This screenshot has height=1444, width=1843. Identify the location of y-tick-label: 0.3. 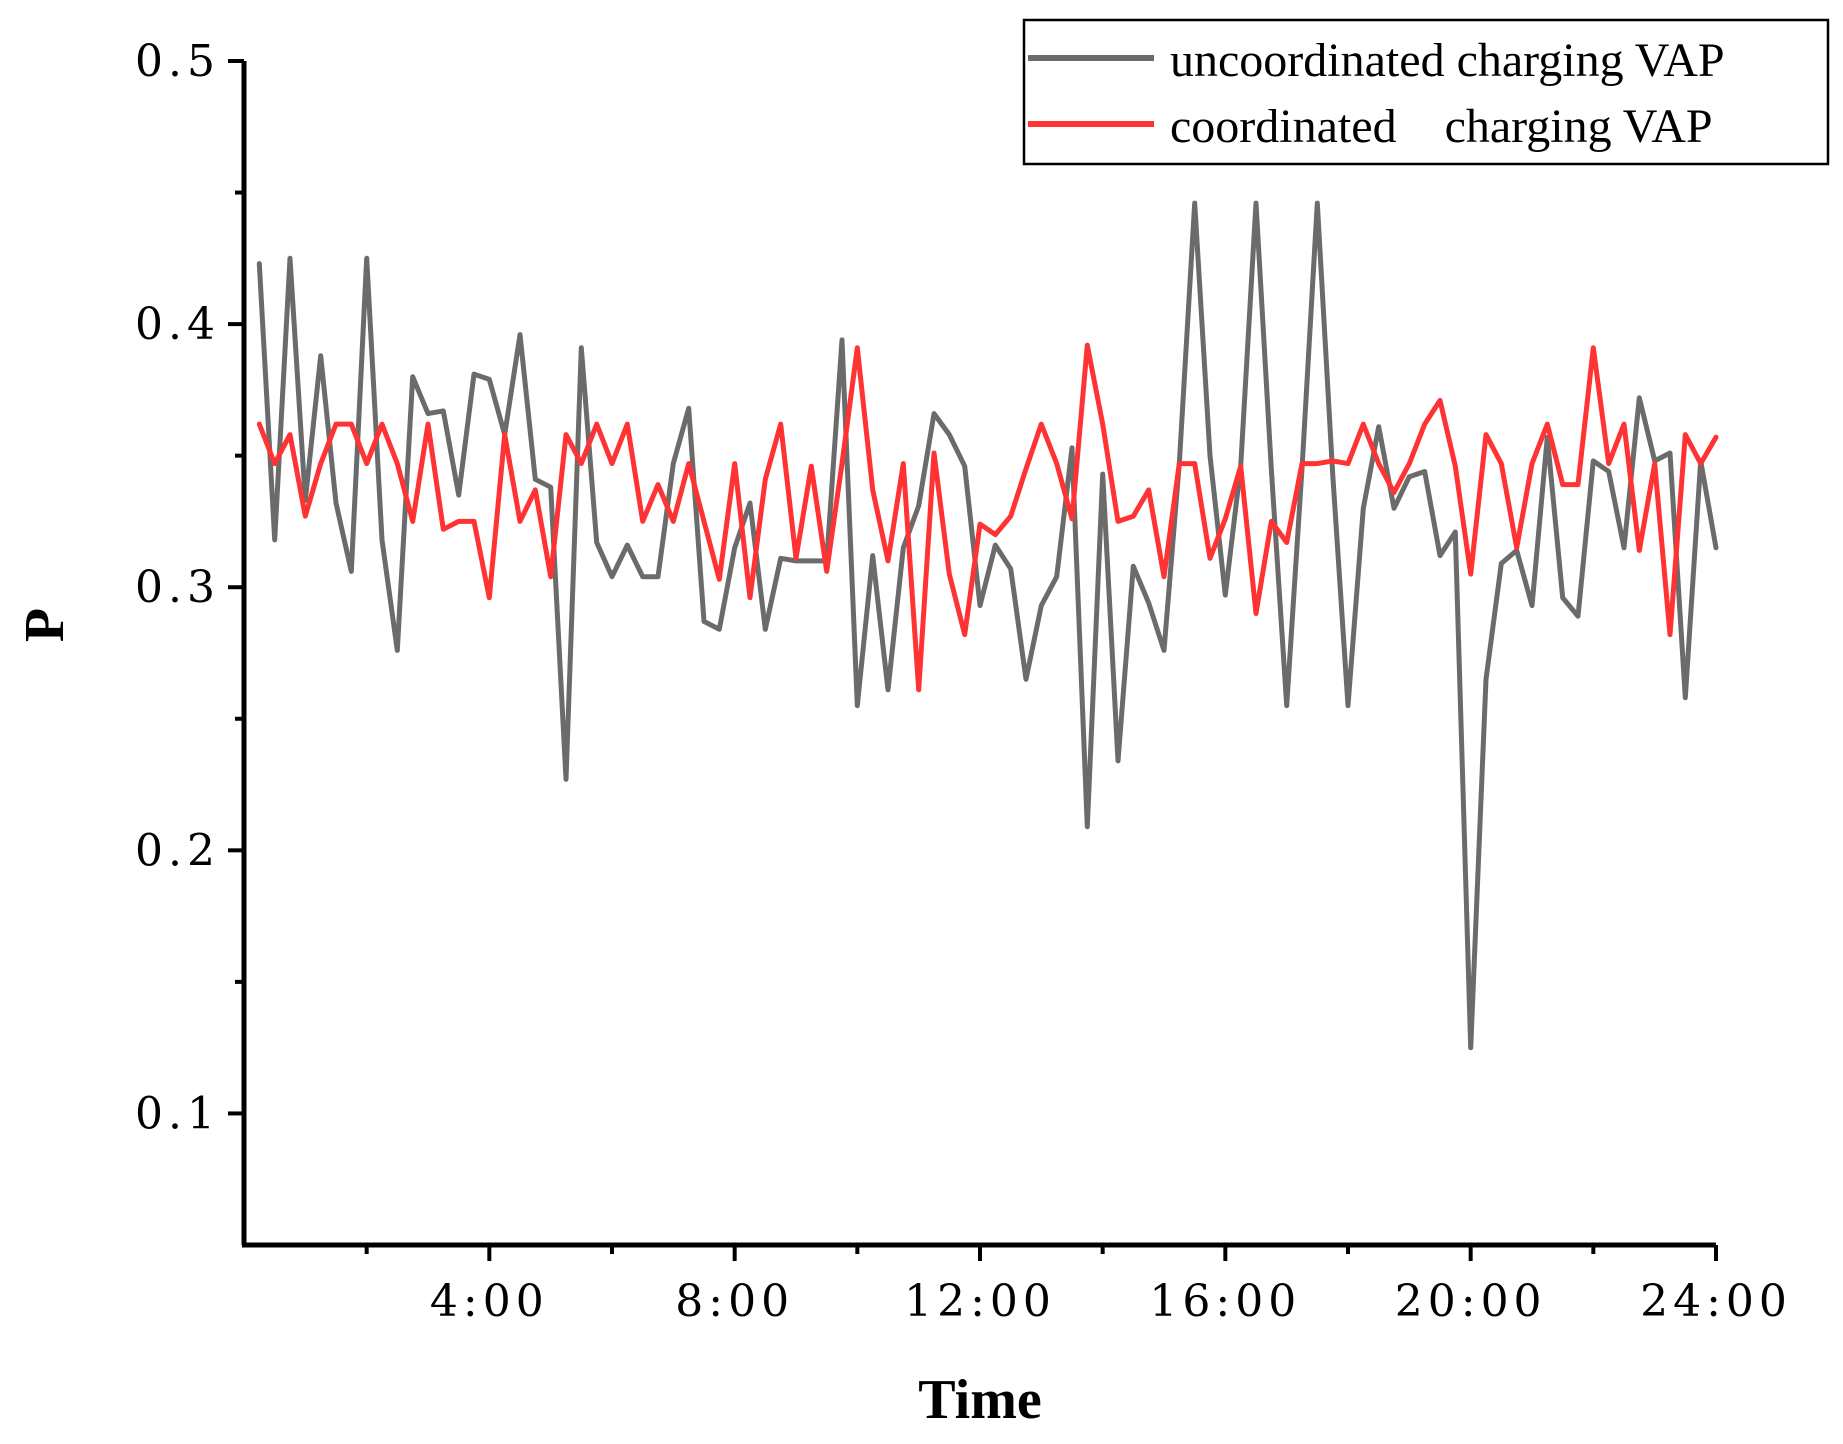
(177, 587).